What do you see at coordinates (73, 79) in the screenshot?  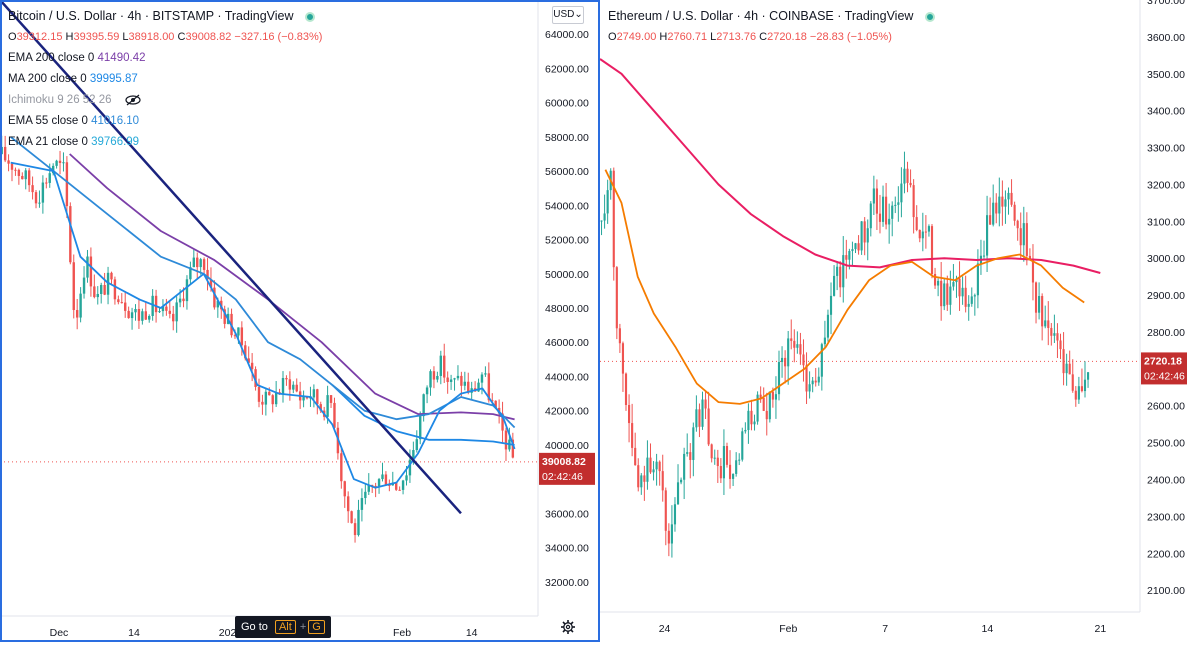 I see `indicator-ma200: MA 200 close 0 39995.87` at bounding box center [73, 79].